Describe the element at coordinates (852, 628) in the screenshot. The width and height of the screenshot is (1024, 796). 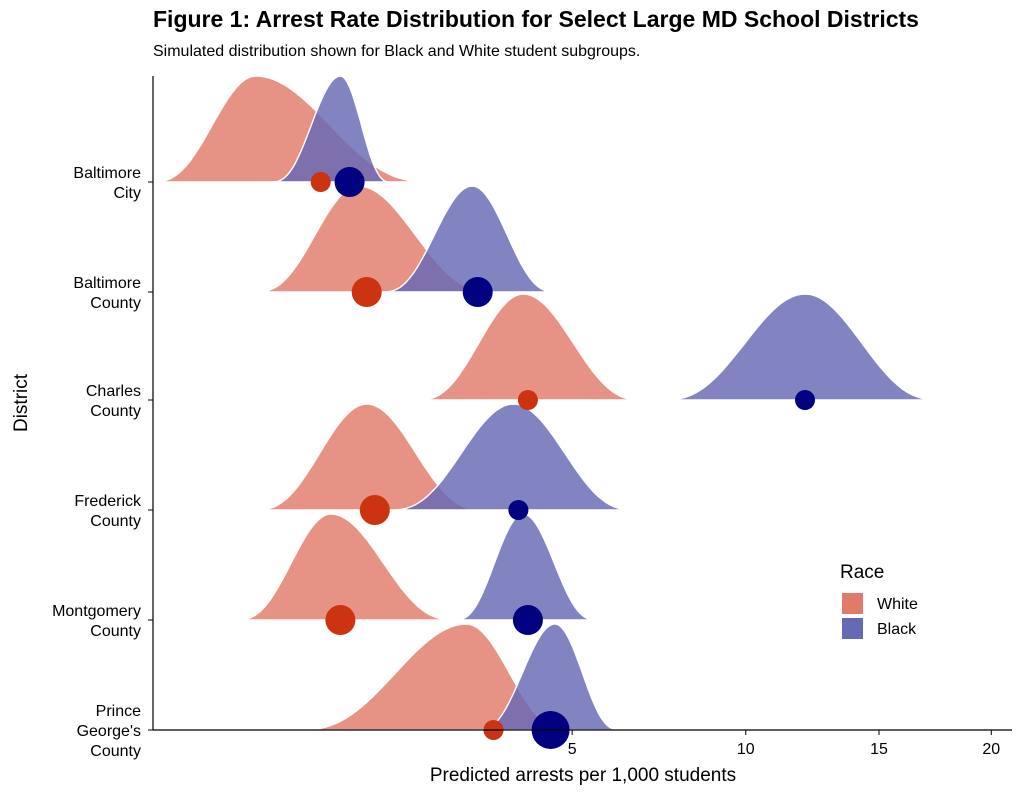
I see `legend-swatch-black` at that location.